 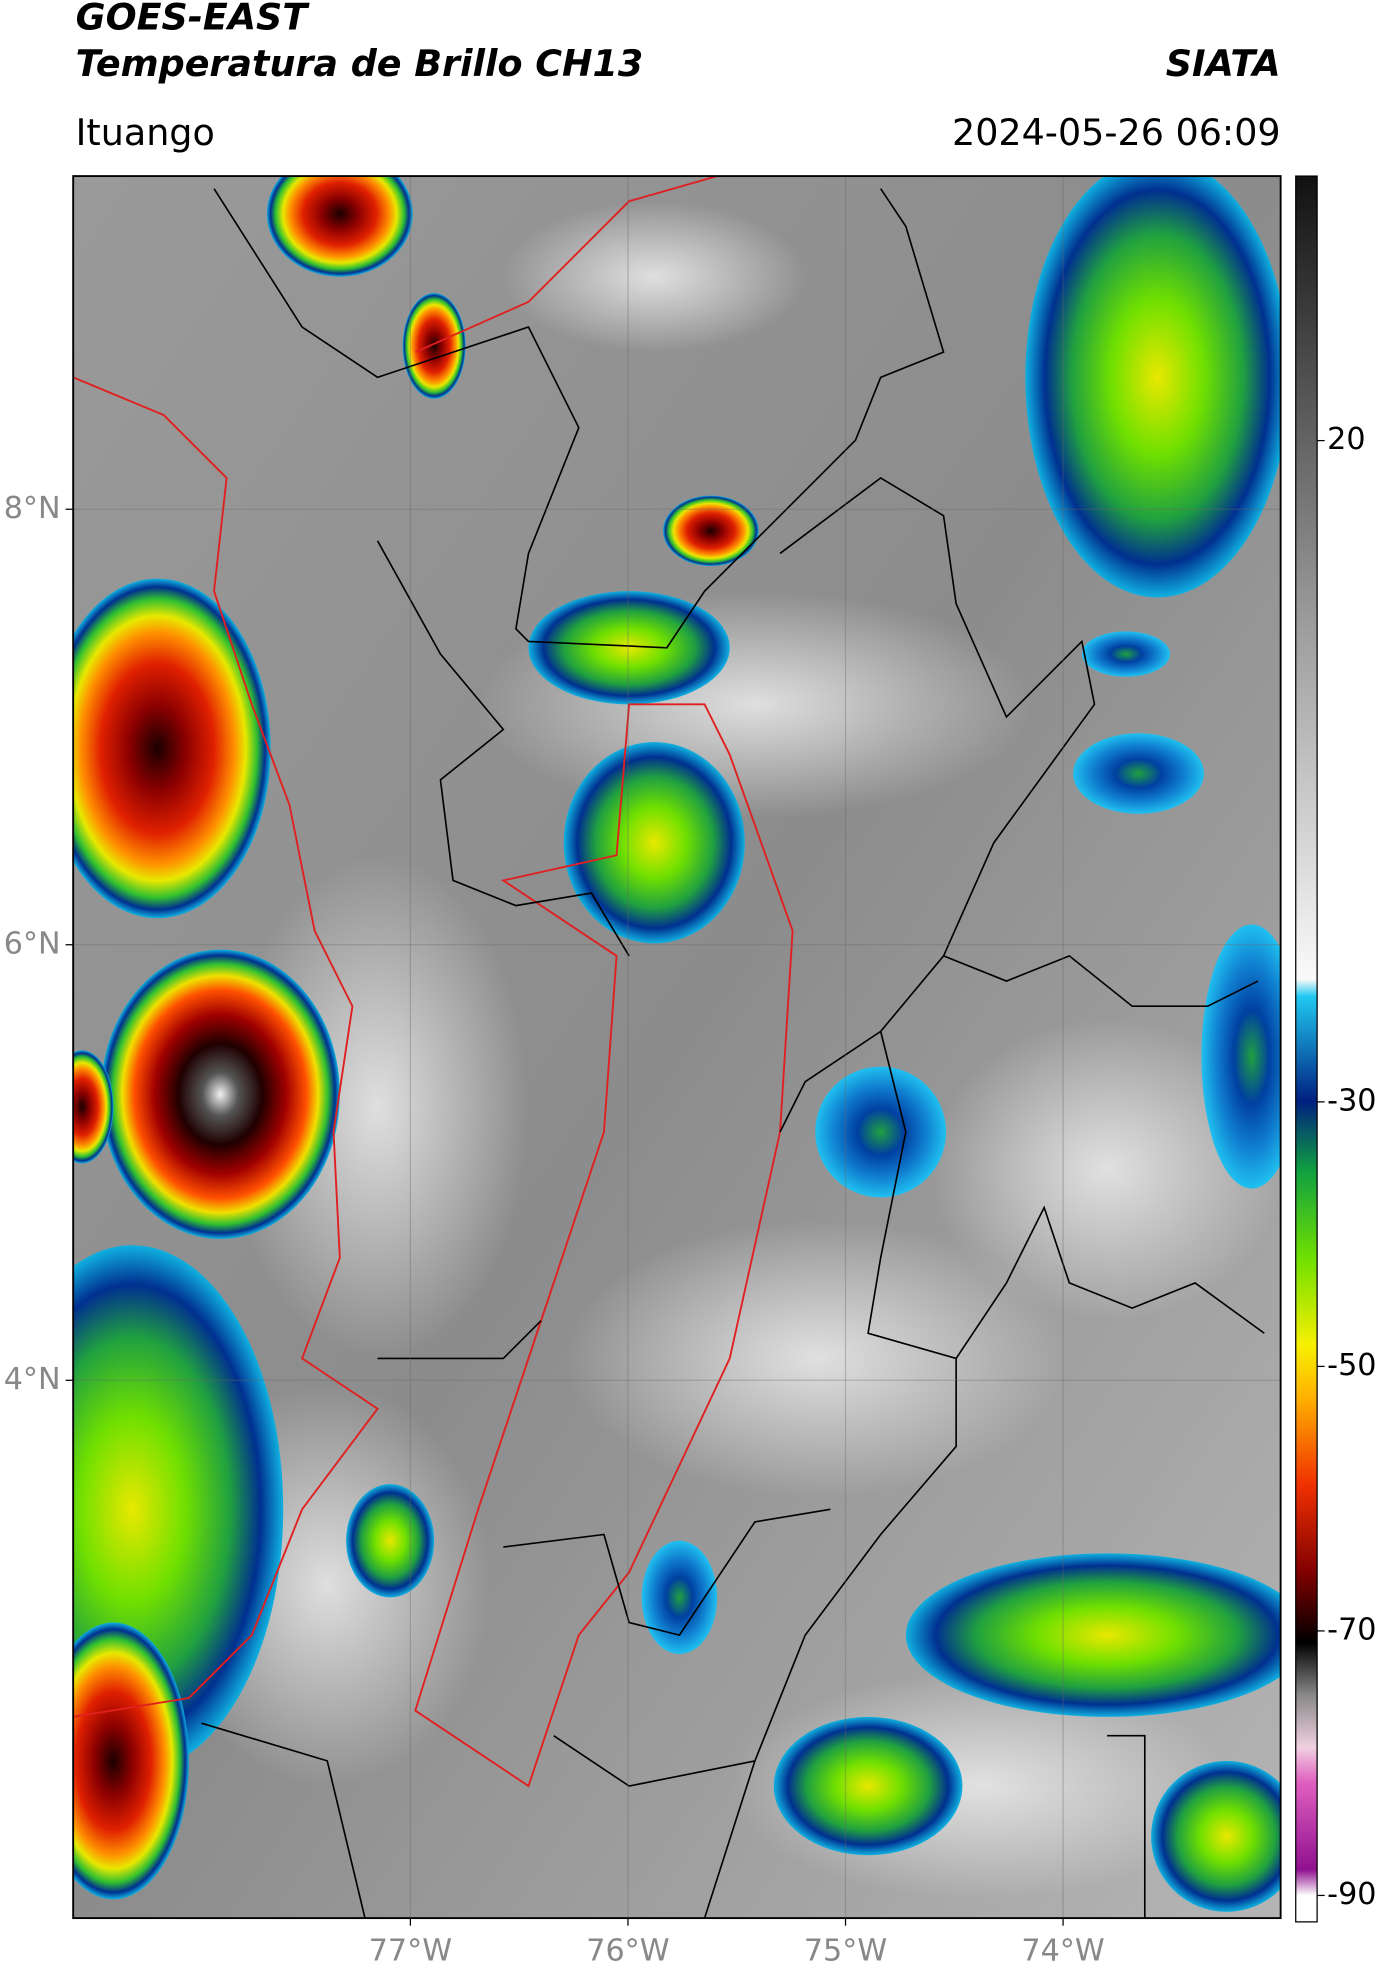 I want to click on colorbar, so click(x=1306, y=1049).